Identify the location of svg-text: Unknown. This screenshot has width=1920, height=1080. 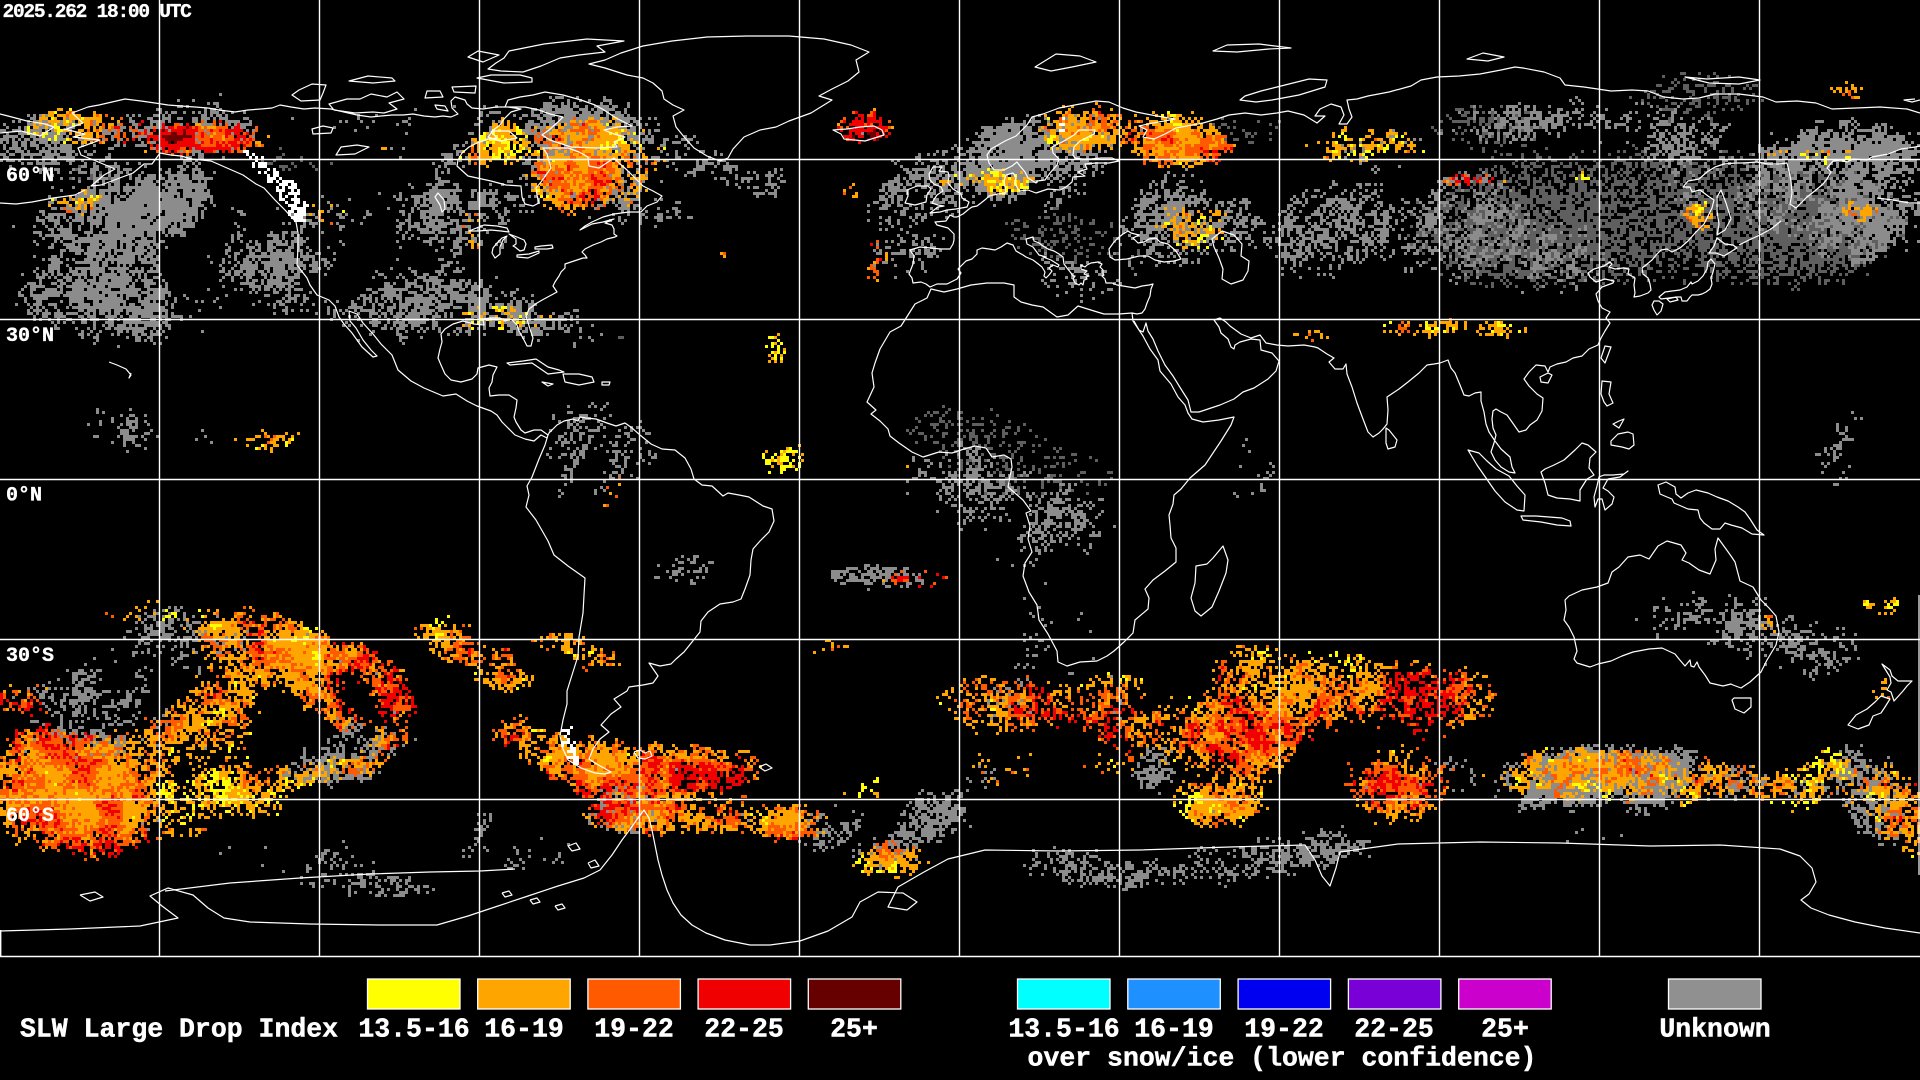
(1714, 1030).